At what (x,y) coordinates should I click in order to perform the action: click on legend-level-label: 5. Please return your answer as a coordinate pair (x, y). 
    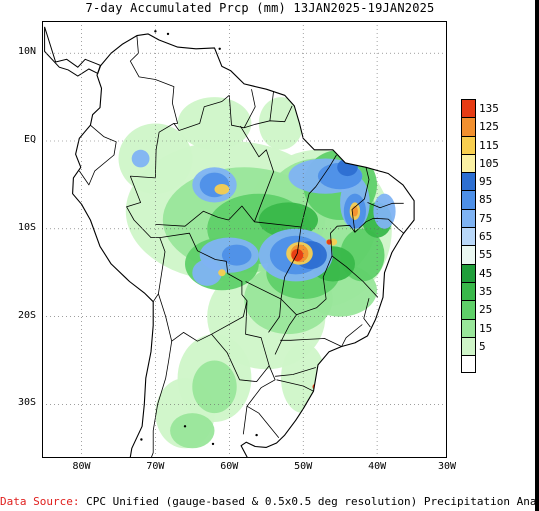
    Looking at the image, I should click on (482, 346).